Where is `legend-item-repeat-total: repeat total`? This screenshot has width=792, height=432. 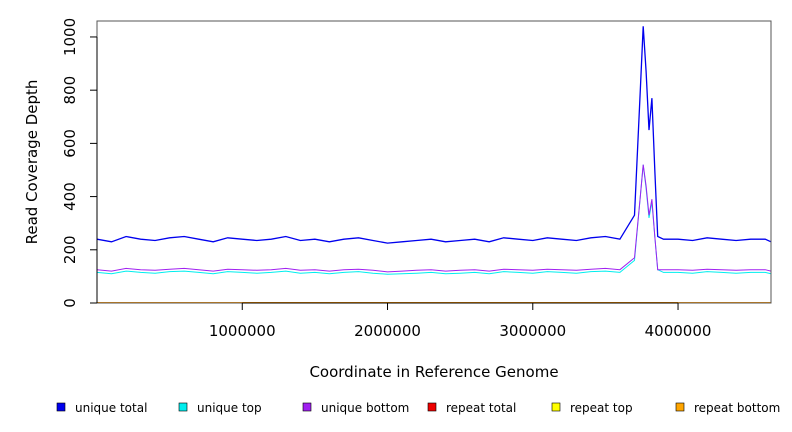 legend-item-repeat-total: repeat total is located at coordinates (471, 408).